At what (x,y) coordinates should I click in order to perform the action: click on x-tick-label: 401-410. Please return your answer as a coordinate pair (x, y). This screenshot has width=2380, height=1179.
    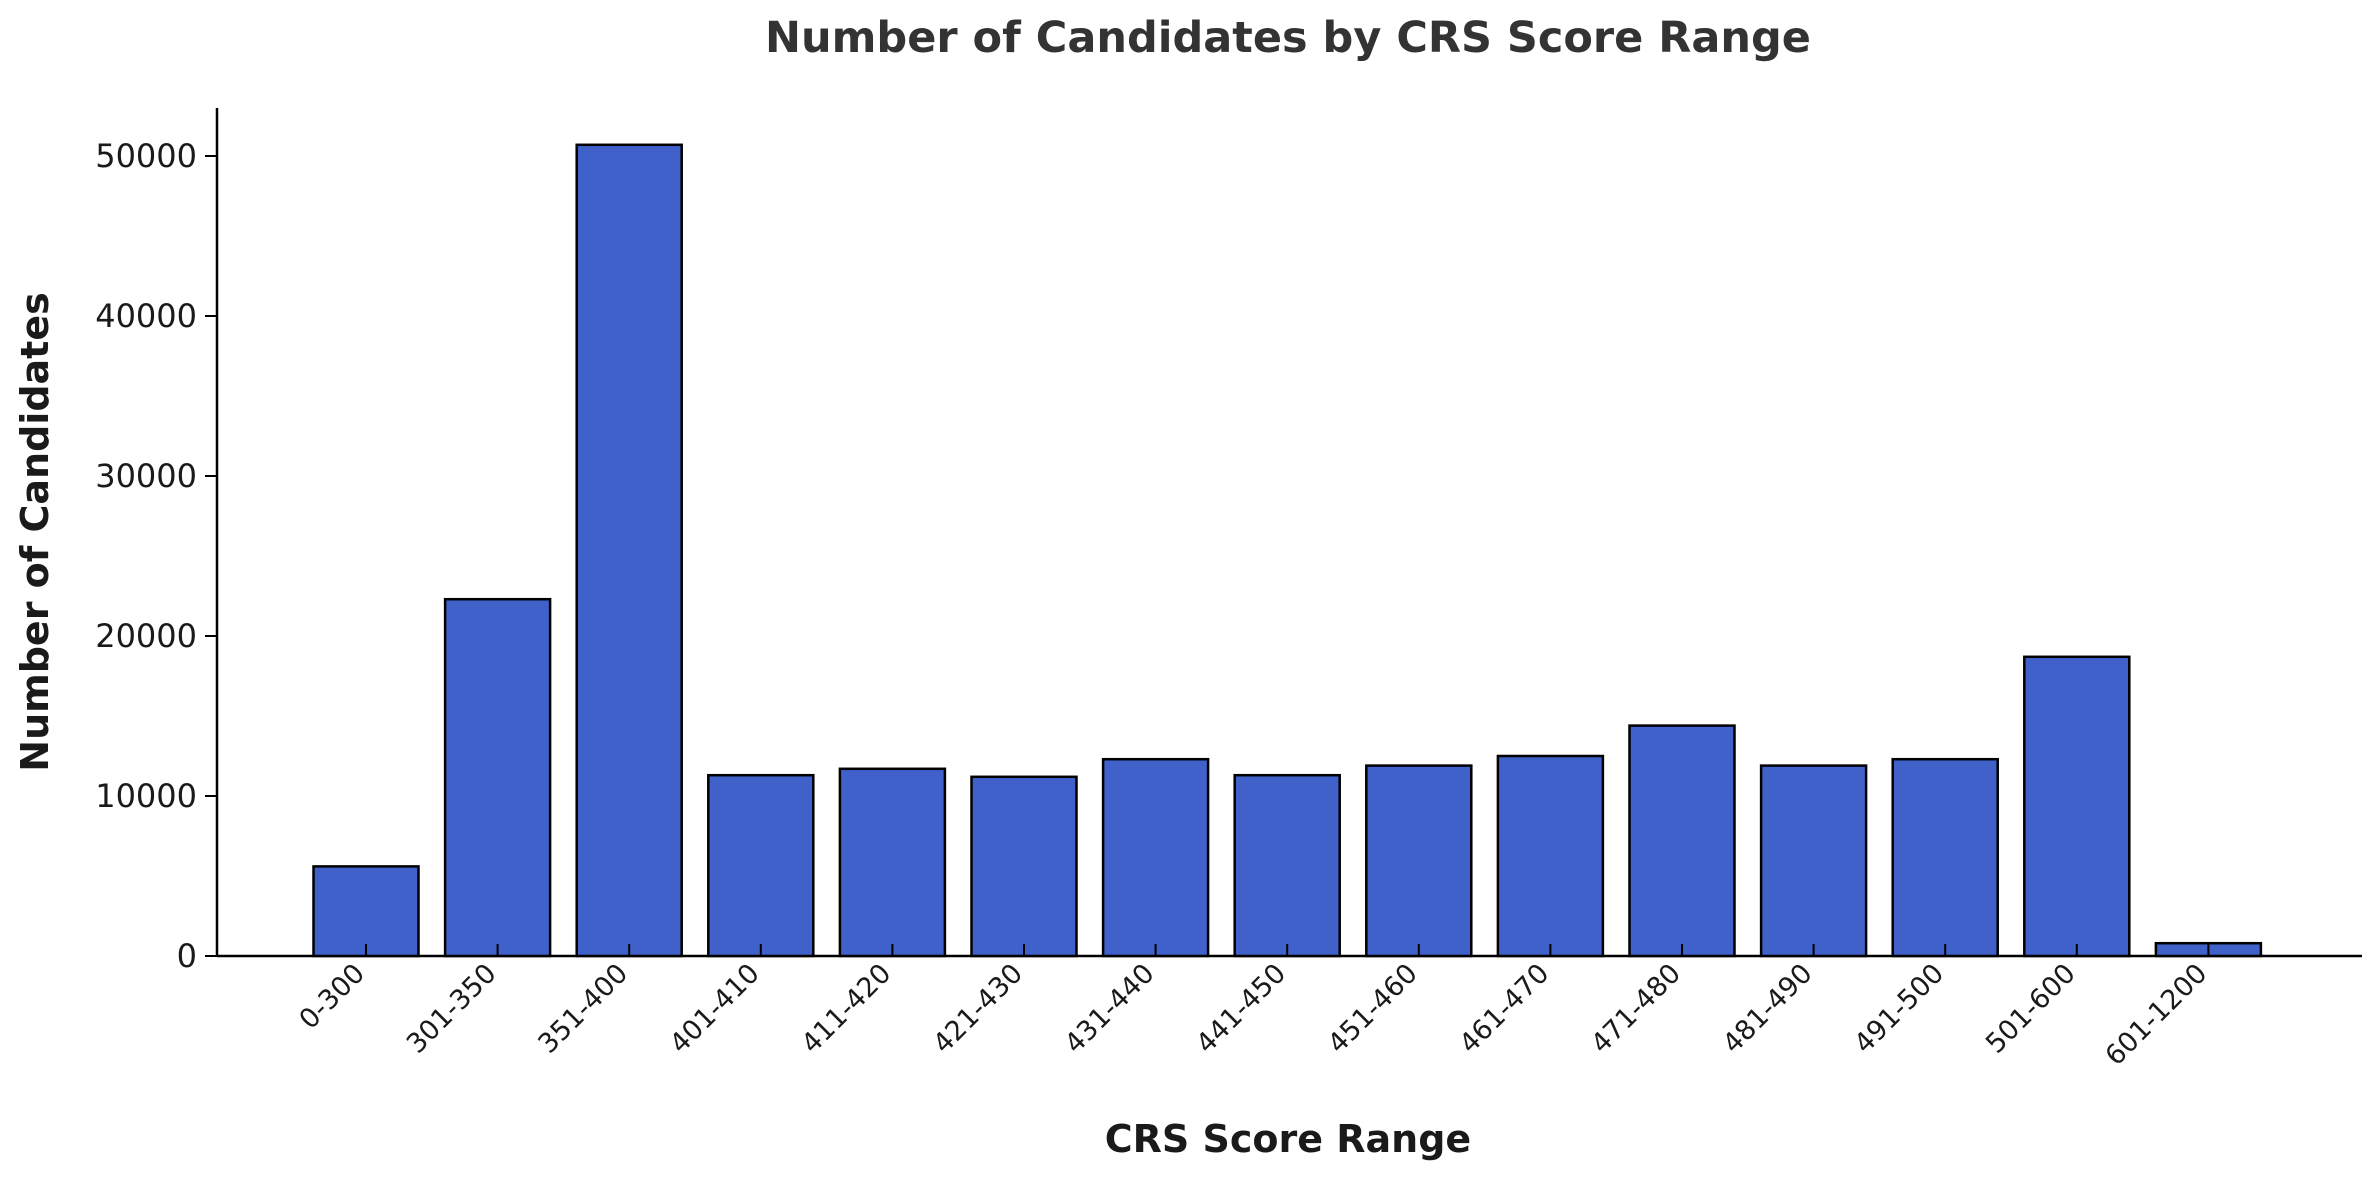
    Looking at the image, I should click on (715, 1009).